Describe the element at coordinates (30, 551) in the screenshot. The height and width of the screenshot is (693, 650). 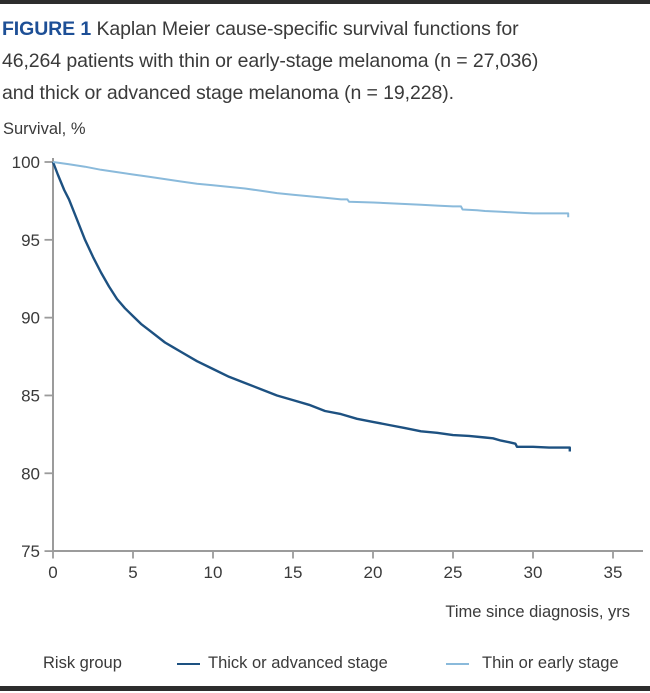
I see `y-tick-label: 75` at that location.